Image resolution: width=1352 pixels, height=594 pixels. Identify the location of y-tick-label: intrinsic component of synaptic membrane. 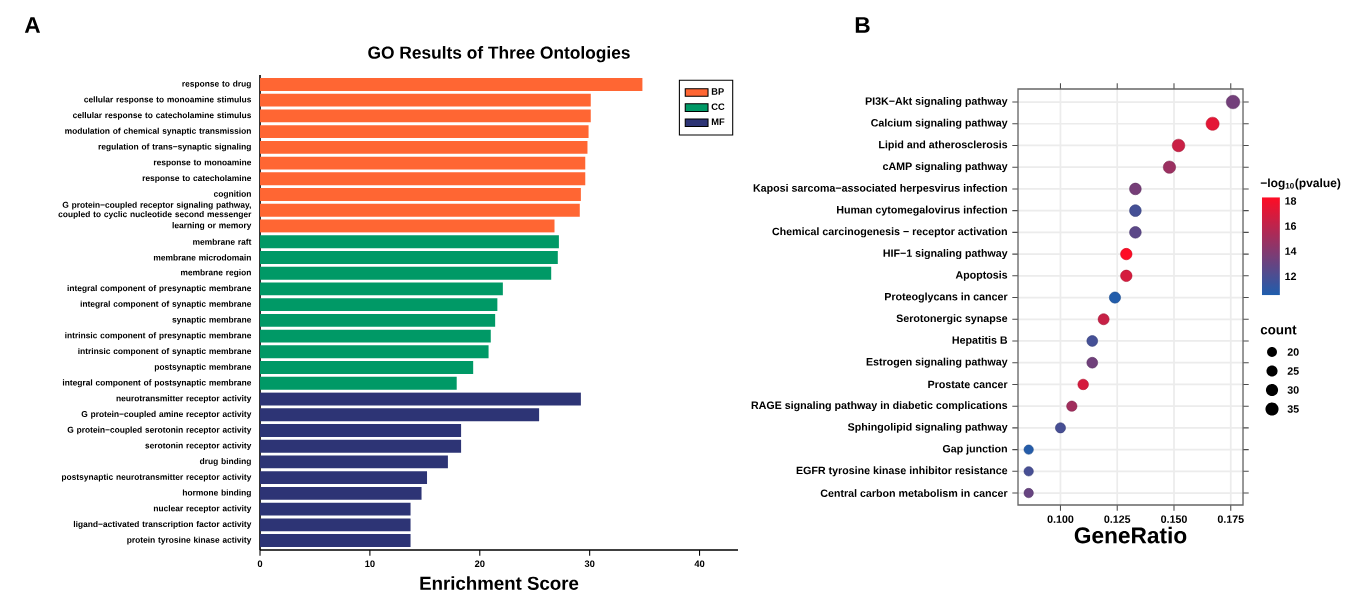
(165, 351).